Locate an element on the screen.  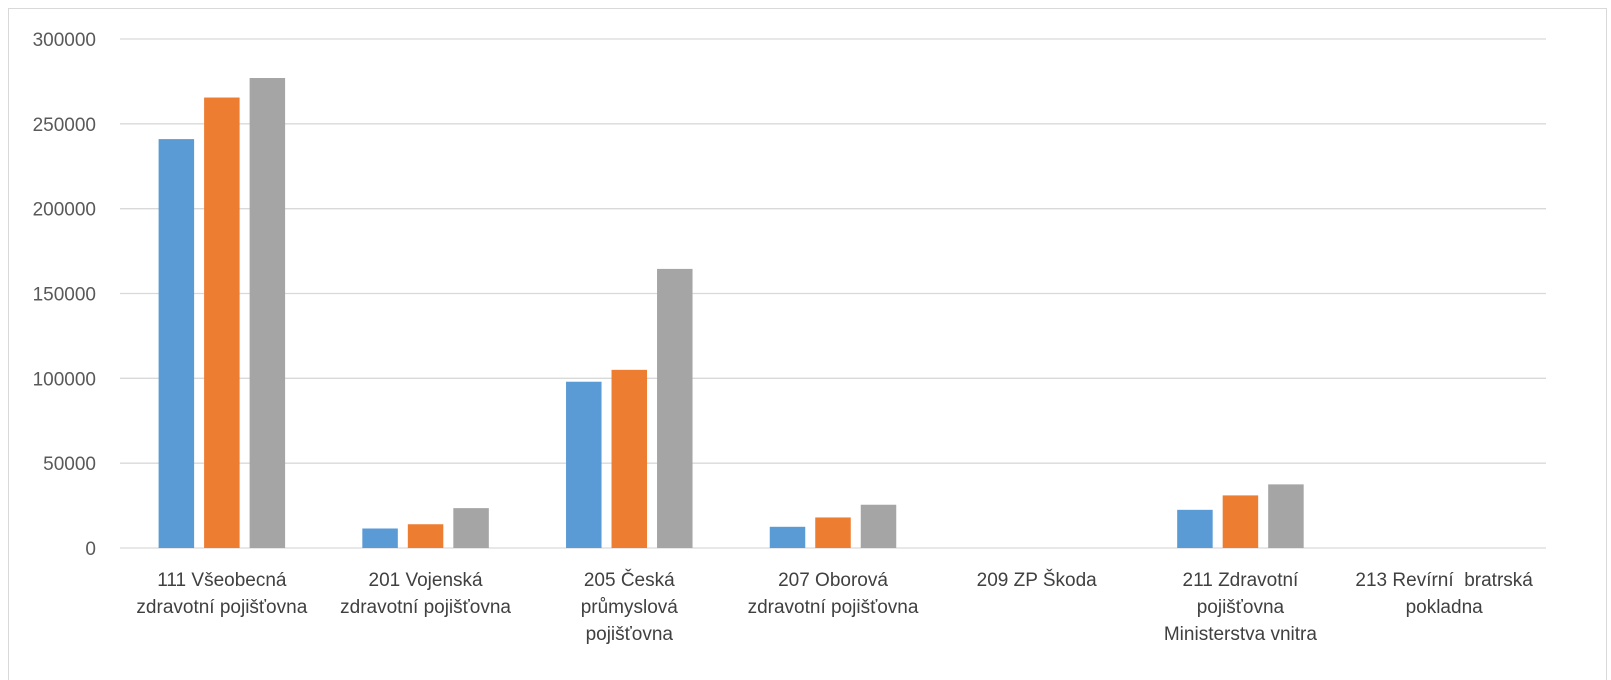
bar-series1-cat1 is located at coordinates (176, 343).